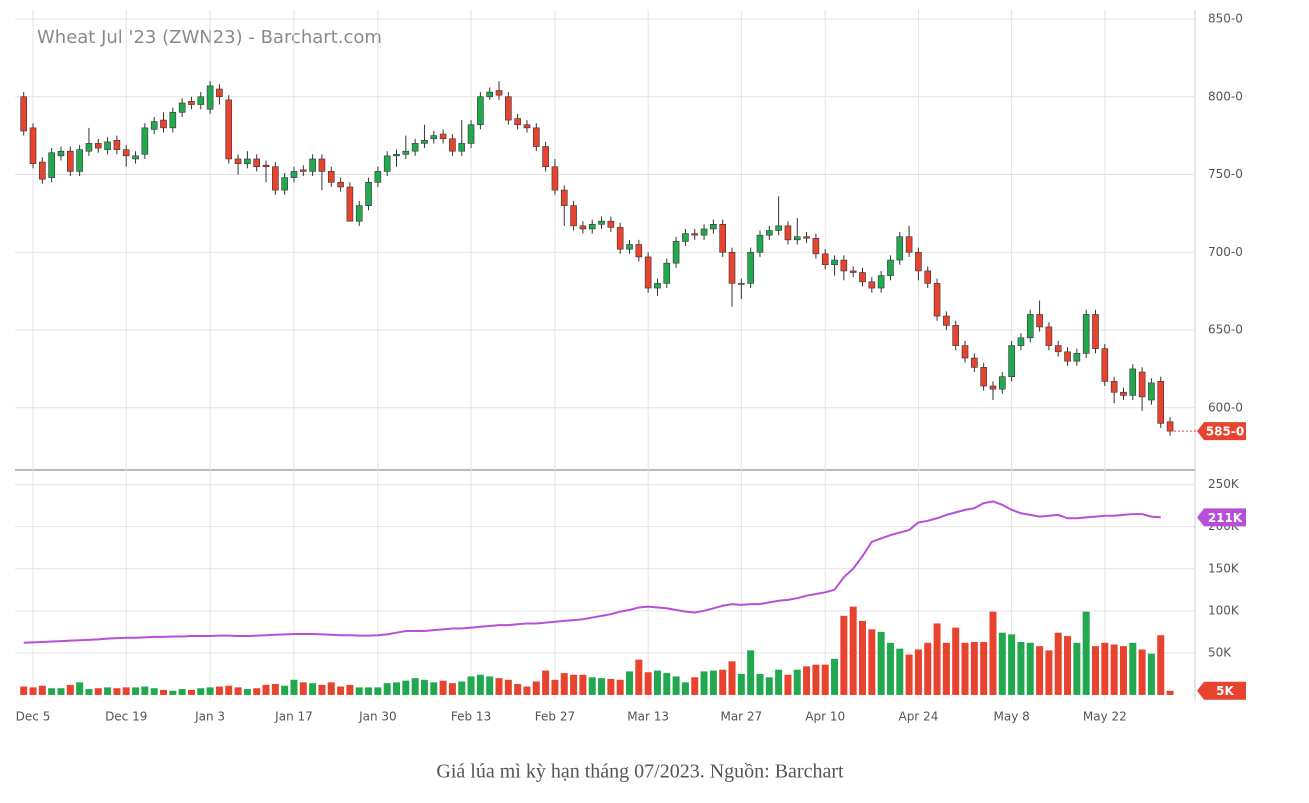  I want to click on x-tick-label: Feb 27, so click(555, 717).